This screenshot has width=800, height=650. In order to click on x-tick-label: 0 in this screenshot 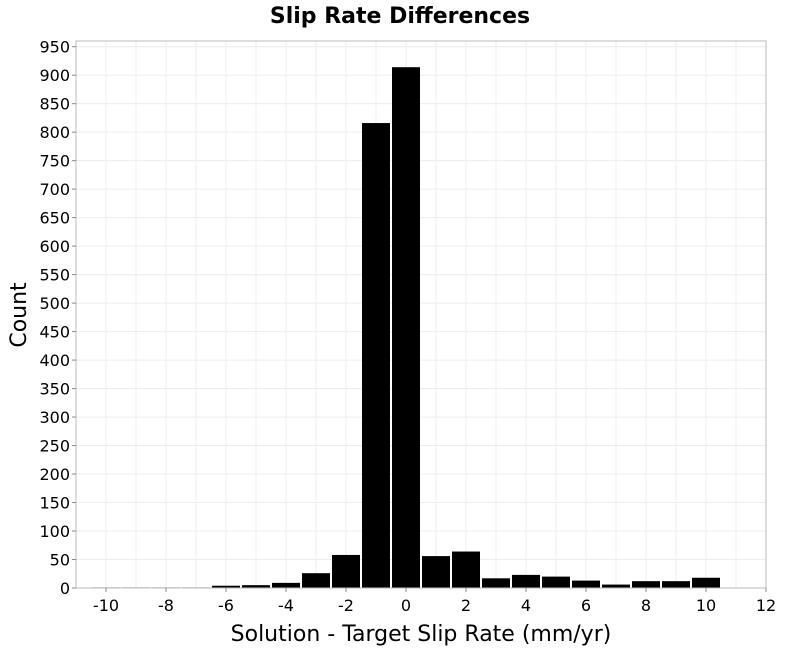, I will do `click(406, 605)`.